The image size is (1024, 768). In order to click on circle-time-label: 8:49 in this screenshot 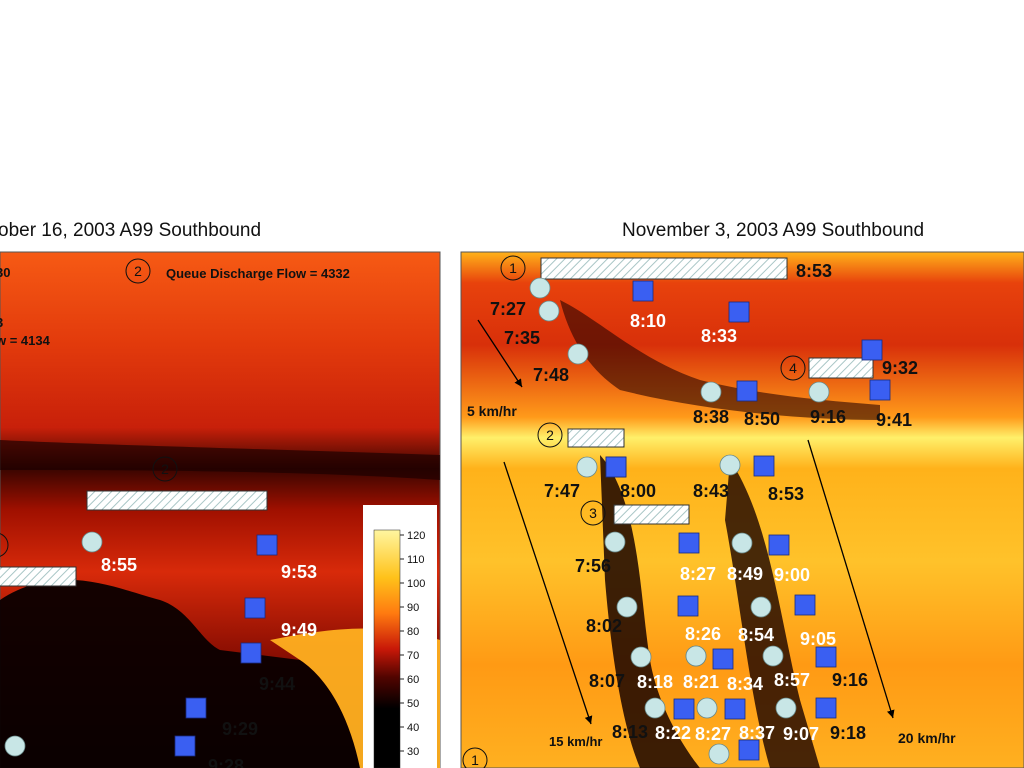, I will do `click(745, 574)`.